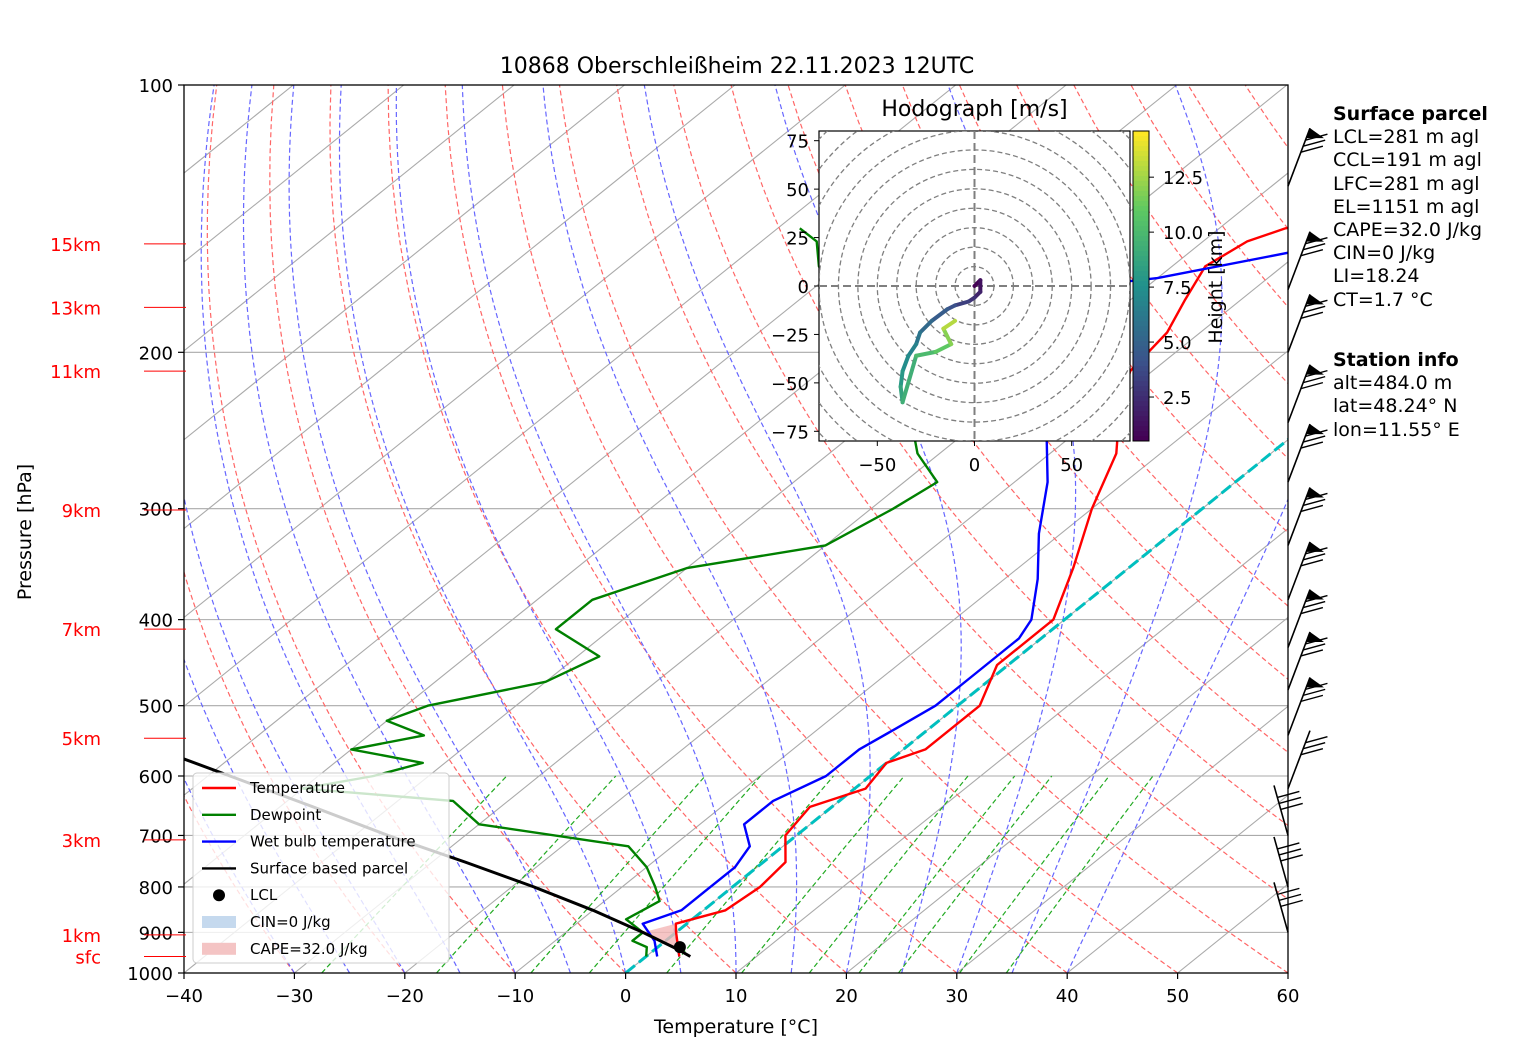 This screenshot has height=1059, width=1517. What do you see at coordinates (1406, 183) in the screenshot?
I see `surface-parcel-lfc: LFC=281 m agl` at bounding box center [1406, 183].